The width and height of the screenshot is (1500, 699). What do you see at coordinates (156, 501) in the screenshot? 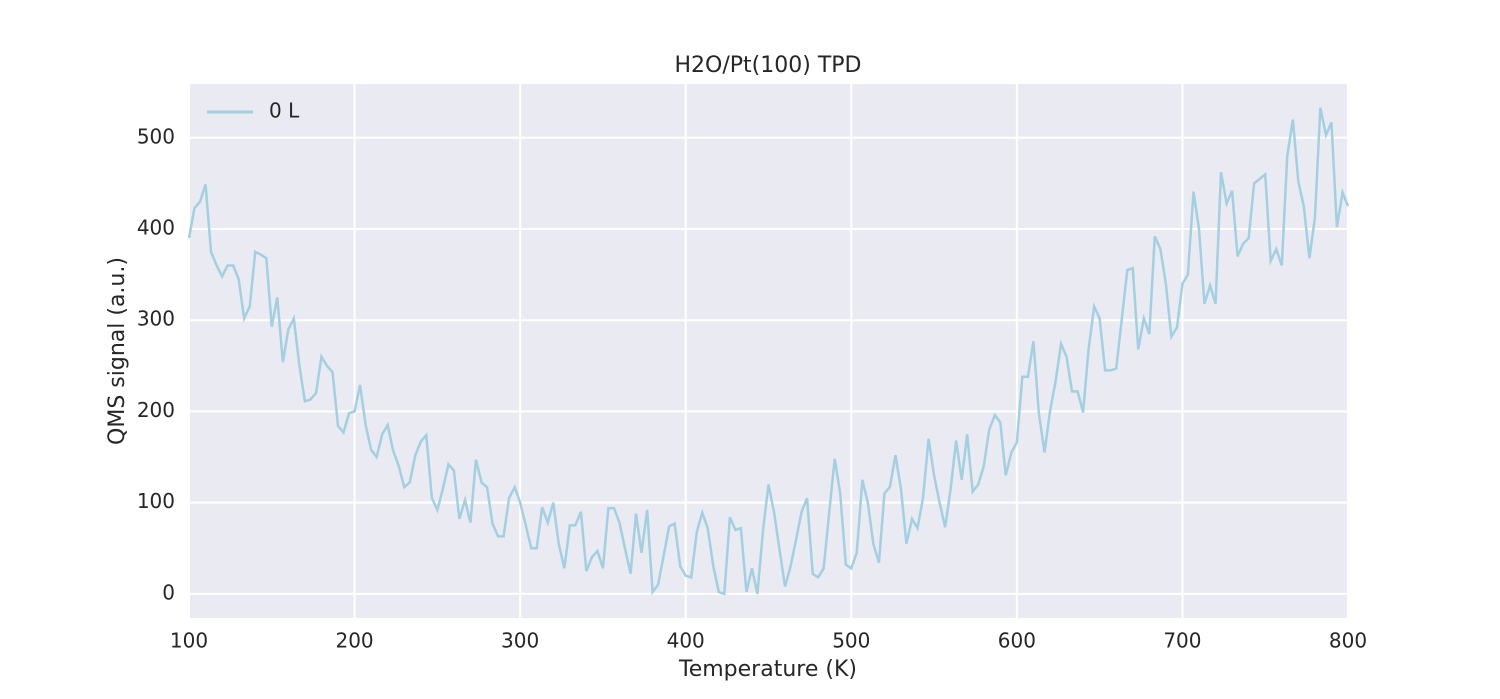
I see `y-tick-label: 100` at bounding box center [156, 501].